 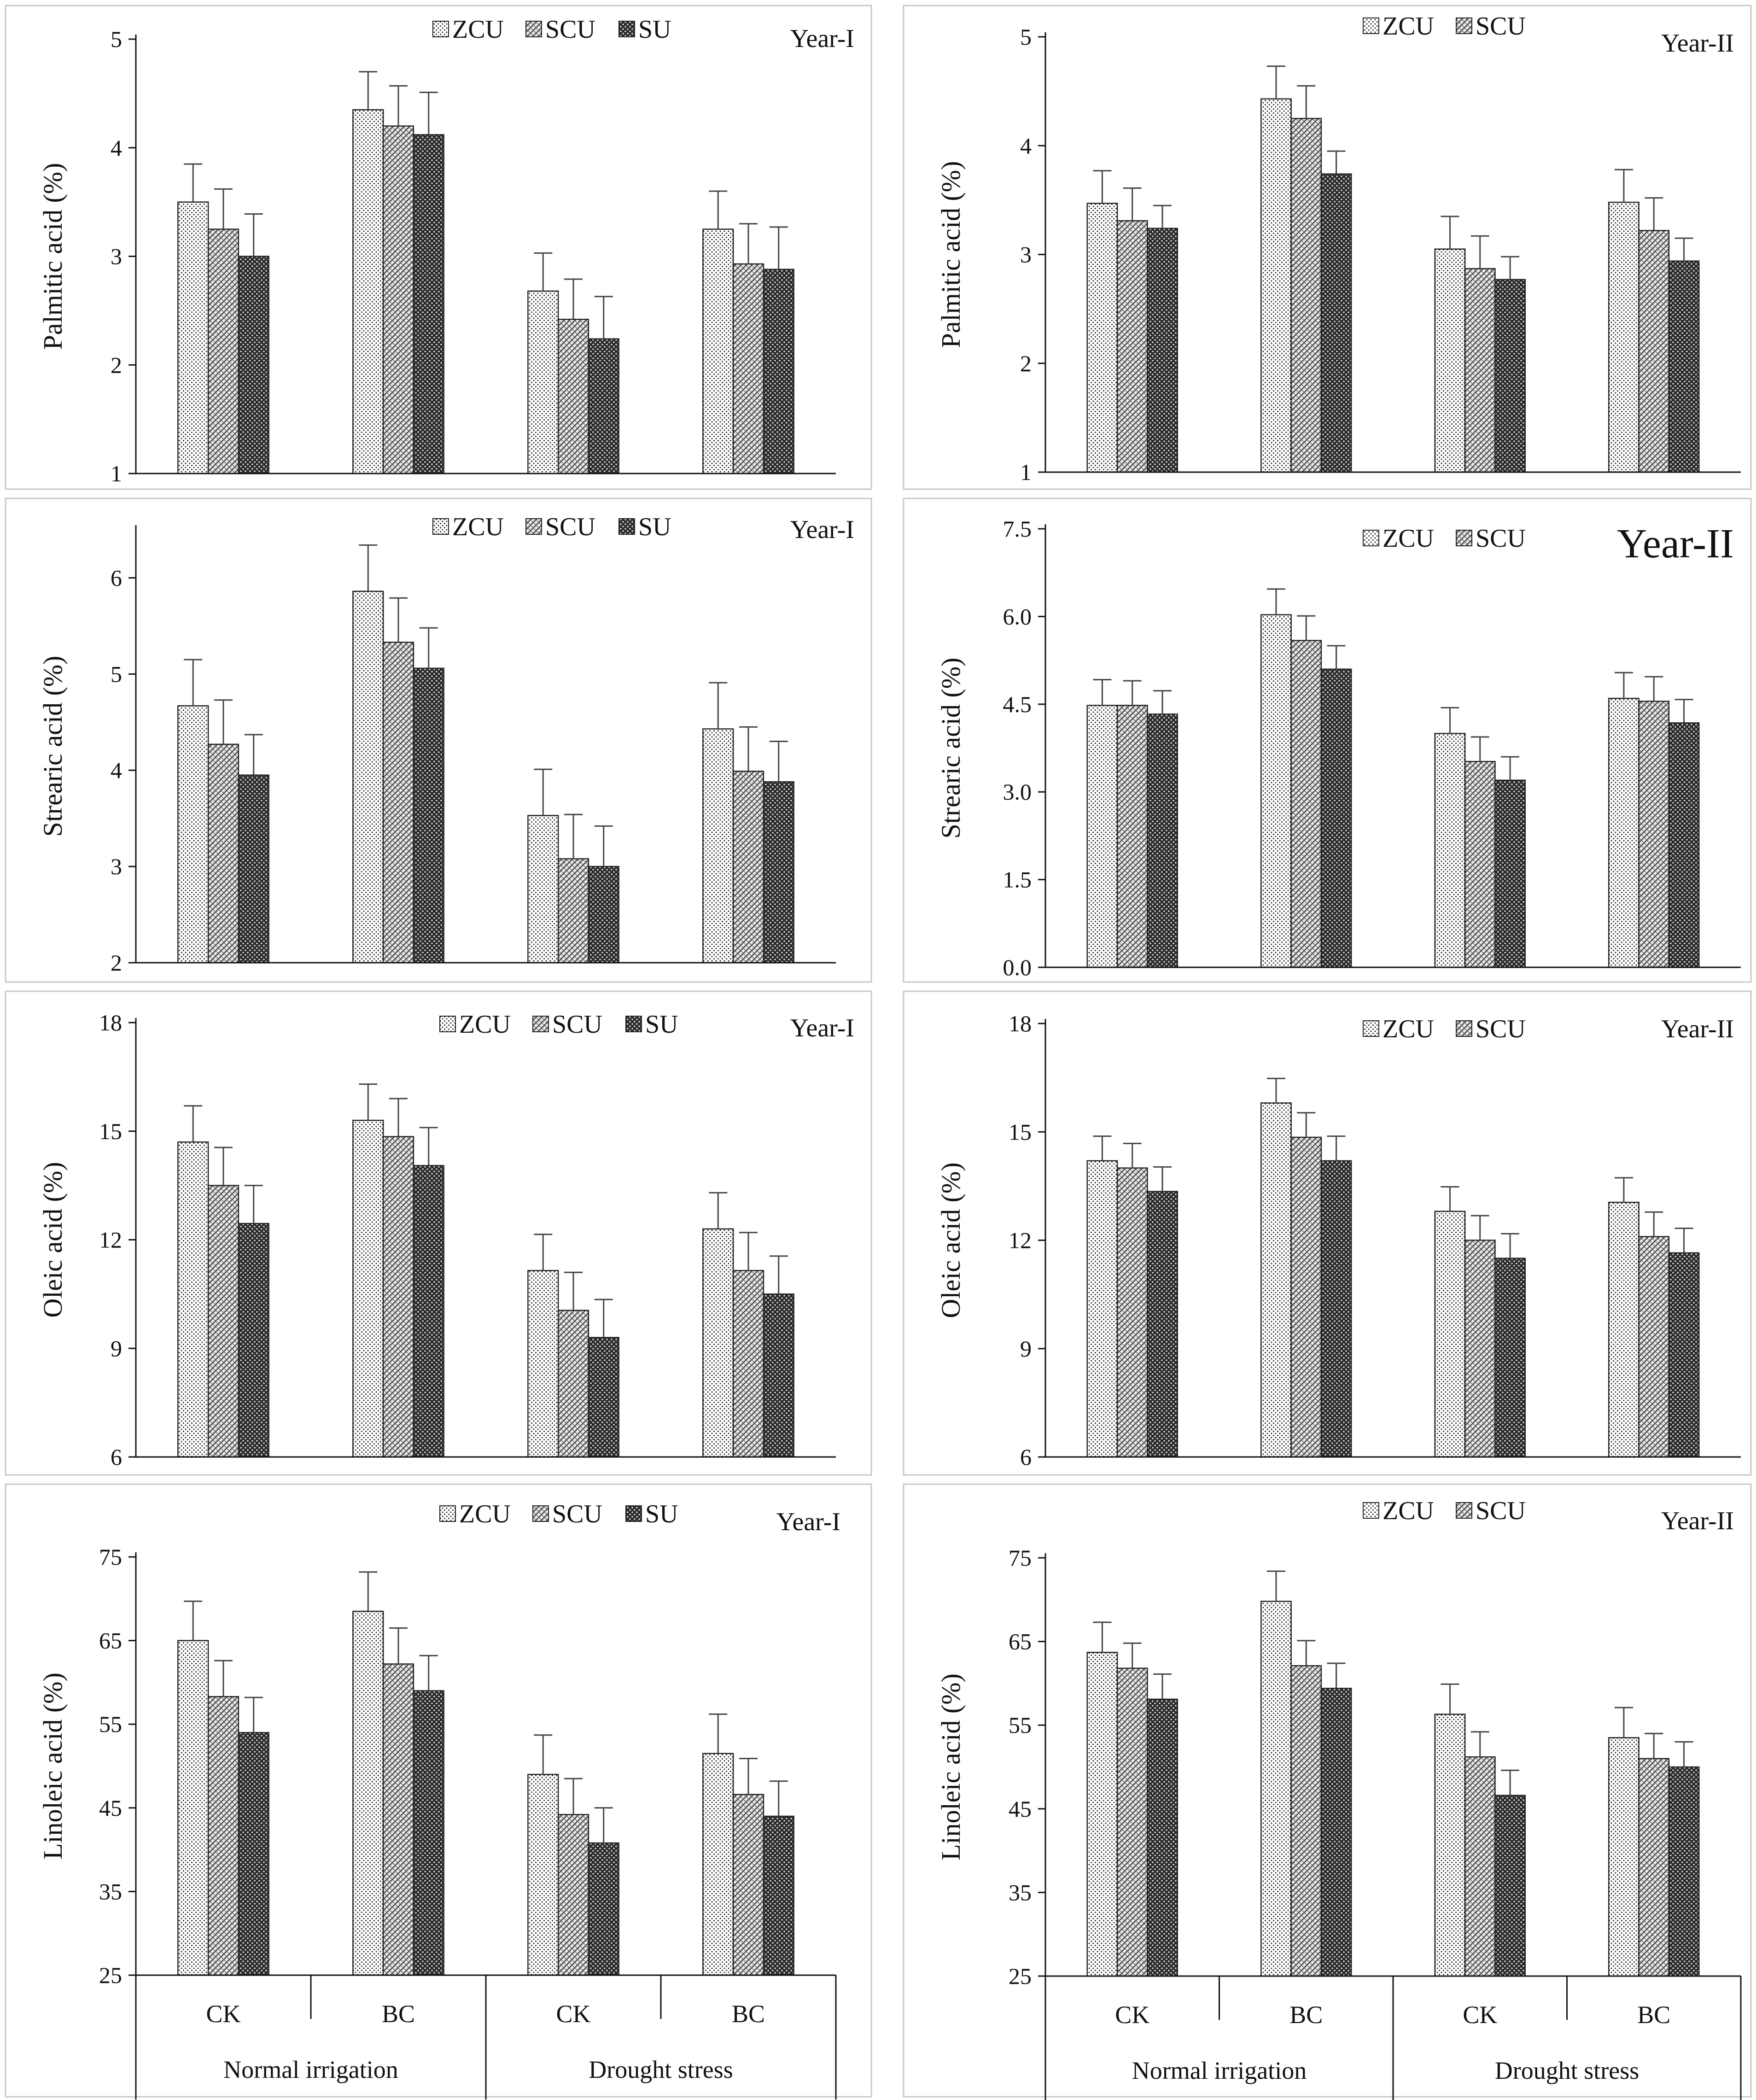 What do you see at coordinates (53, 256) in the screenshot?
I see `y-axis-label: Palmitic acid (%)` at bounding box center [53, 256].